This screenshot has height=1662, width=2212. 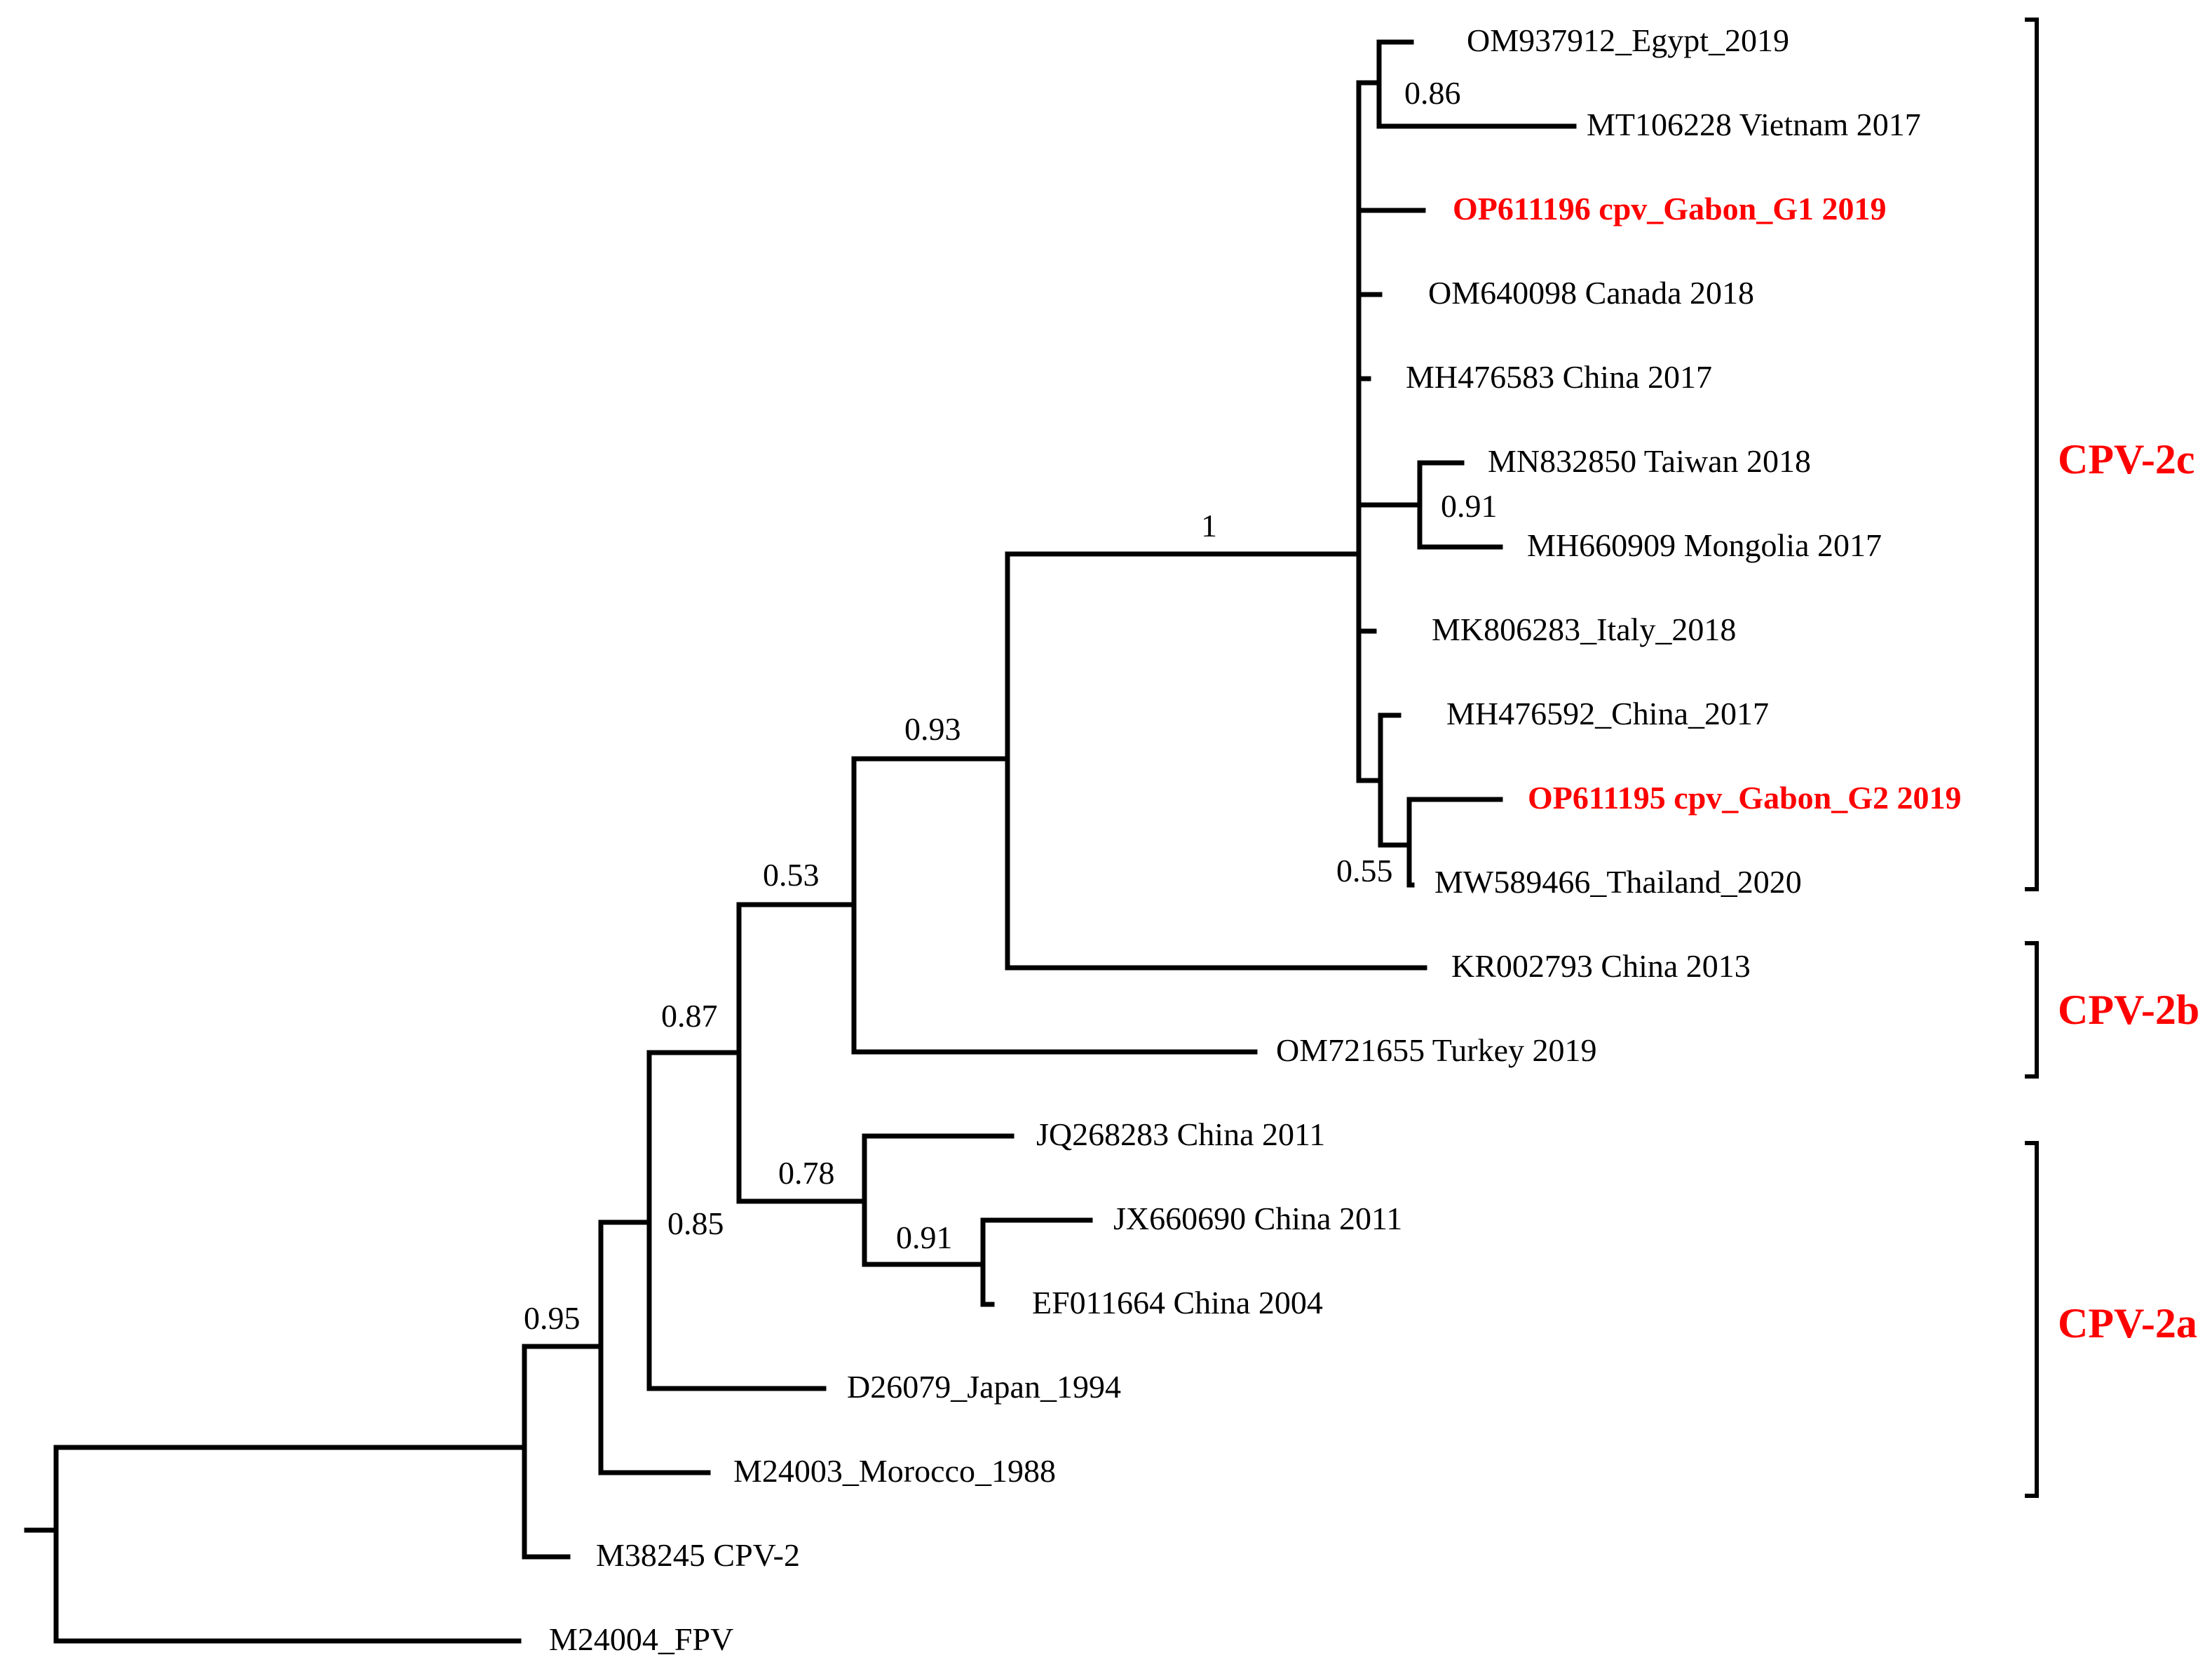 What do you see at coordinates (1618, 882) in the screenshot?
I see `leaf-label: MW589466_Thailand_2020` at bounding box center [1618, 882].